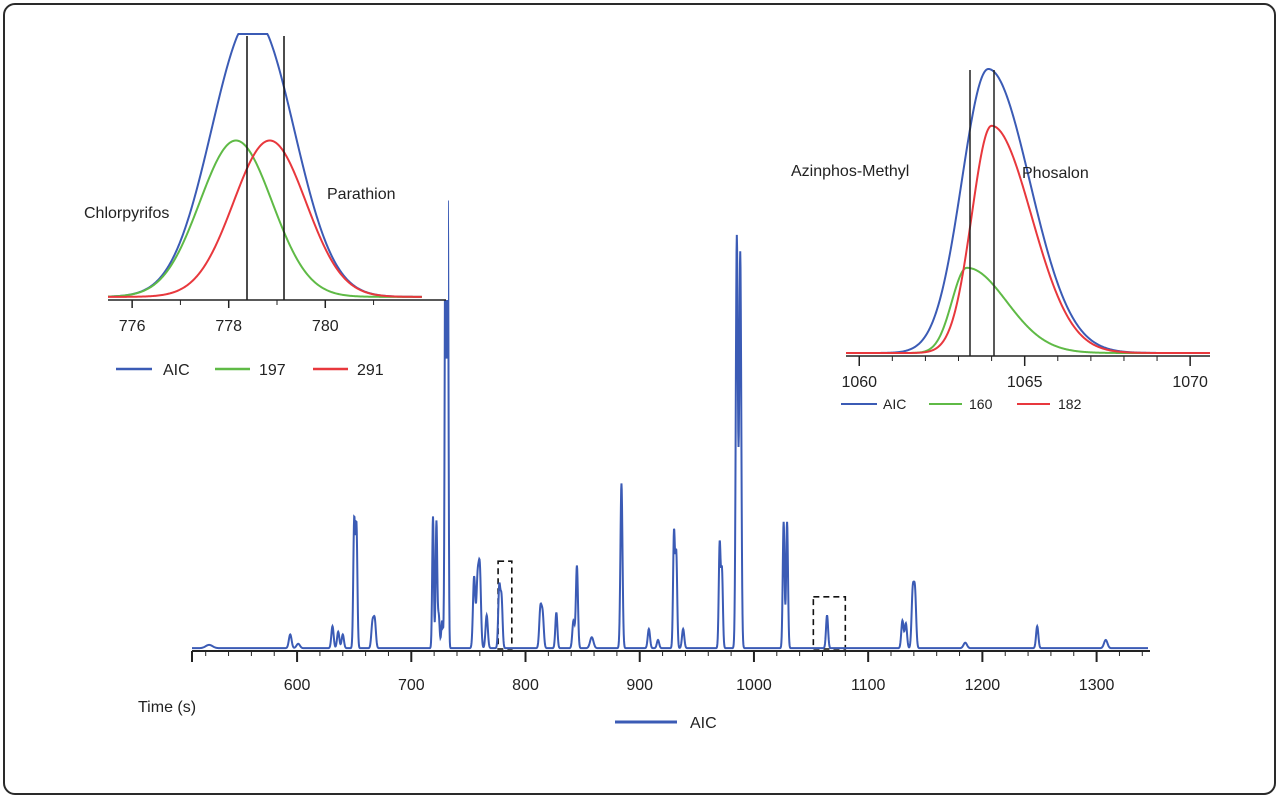 This screenshot has width=1281, height=800. I want to click on inset-right-legend-aic: AIC, so click(894, 404).